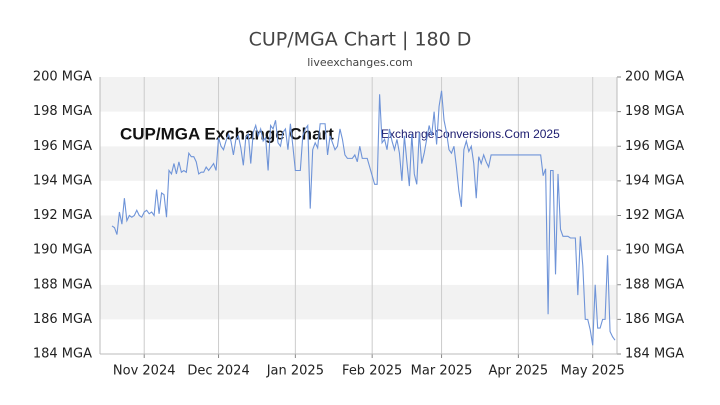 The image size is (720, 405). I want to click on y2-tick-label: 186 MGA, so click(654, 319).